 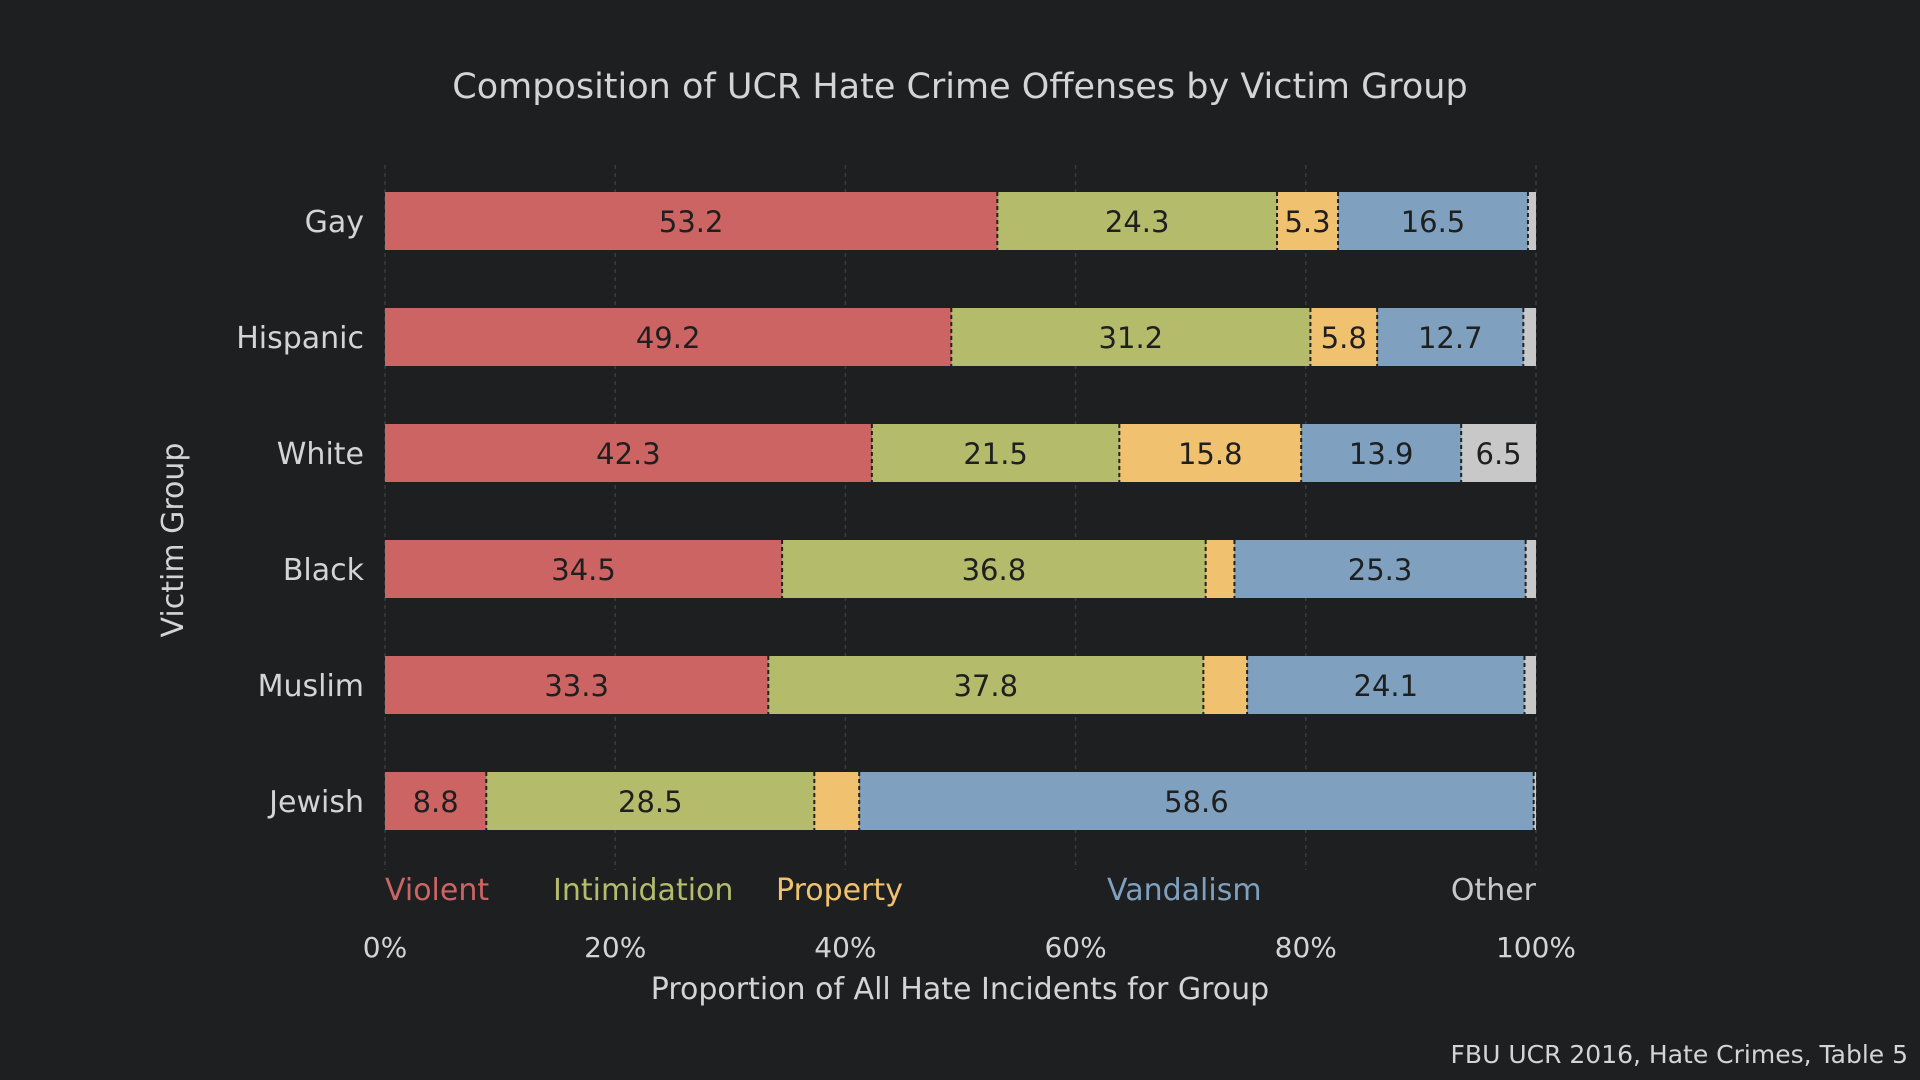 I want to click on value-label: 8.8, so click(x=436, y=802).